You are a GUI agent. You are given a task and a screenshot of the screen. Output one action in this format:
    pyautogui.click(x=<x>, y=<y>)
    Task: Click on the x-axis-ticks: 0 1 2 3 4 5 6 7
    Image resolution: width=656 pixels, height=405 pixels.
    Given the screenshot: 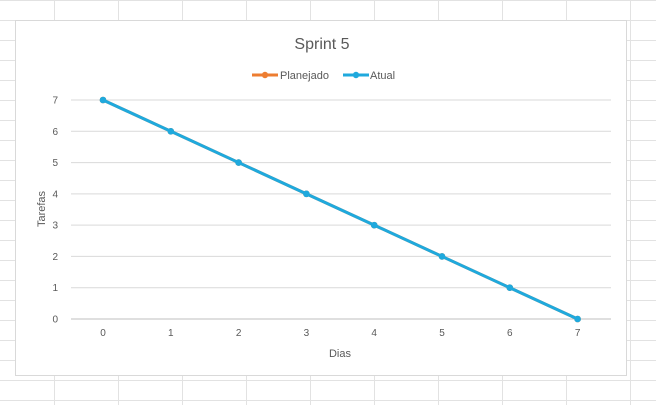 What is the action you would take?
    pyautogui.click(x=340, y=333)
    